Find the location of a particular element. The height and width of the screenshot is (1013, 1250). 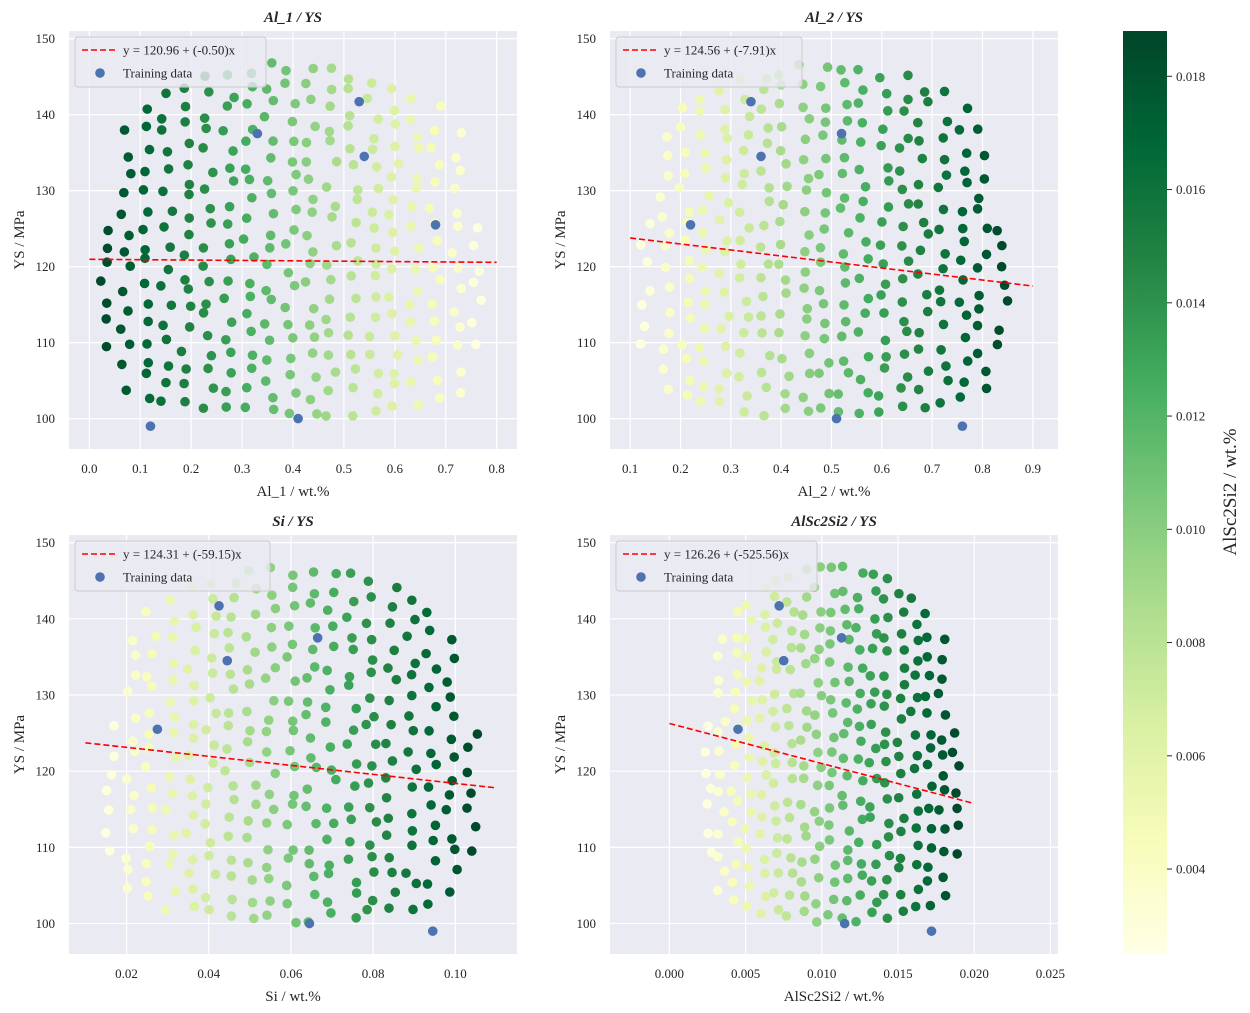

panel-title: AlSc2Si2 / YS is located at coordinates (833, 522).